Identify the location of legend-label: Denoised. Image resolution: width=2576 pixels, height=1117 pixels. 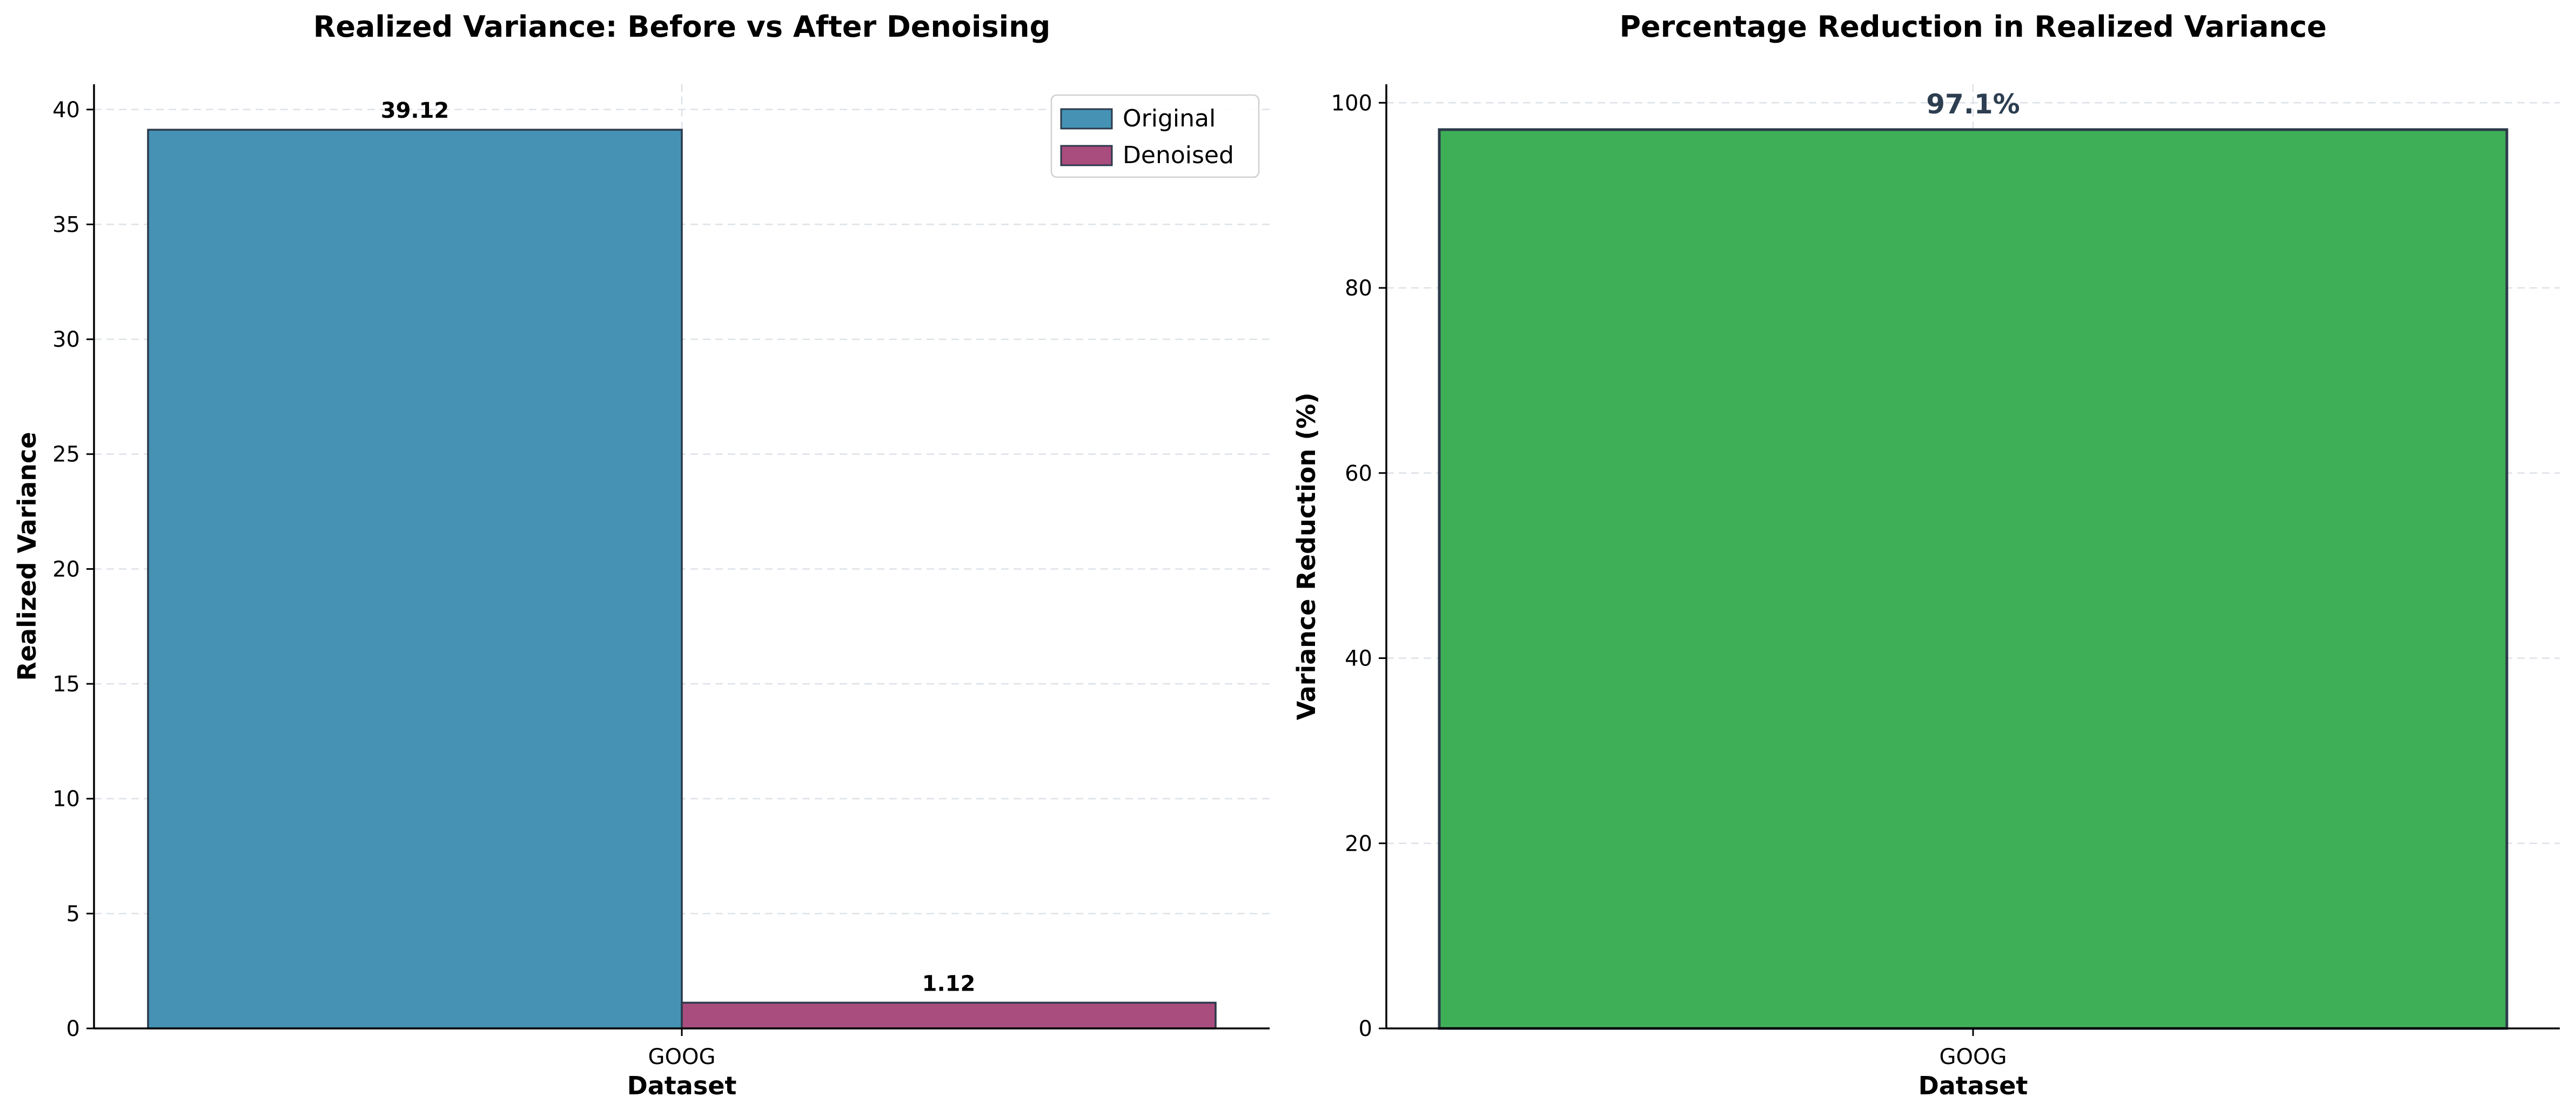
(1179, 155).